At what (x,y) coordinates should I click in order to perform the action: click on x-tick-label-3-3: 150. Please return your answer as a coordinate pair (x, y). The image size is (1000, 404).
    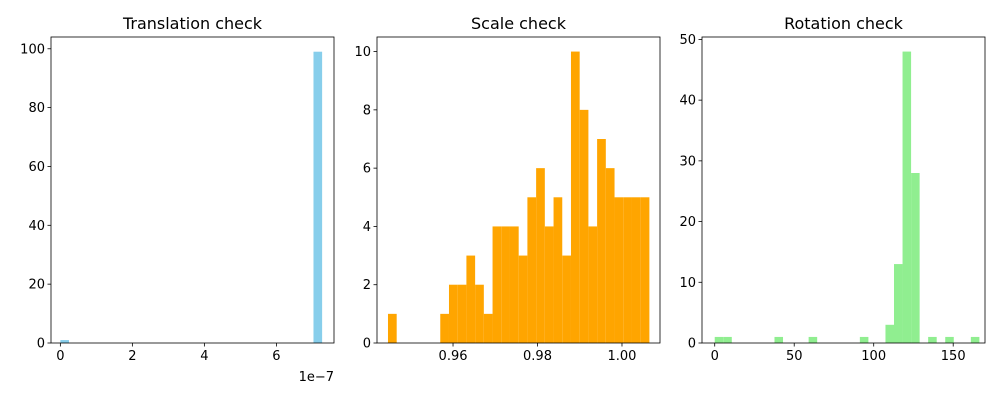
    Looking at the image, I should click on (953, 356).